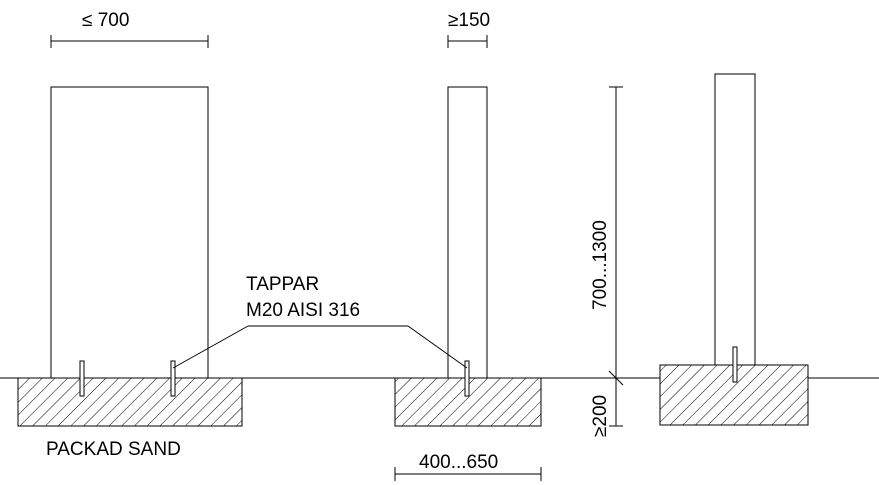 This screenshot has height=485, width=879. What do you see at coordinates (303, 310) in the screenshot?
I see `dowel-spec-label: M20 AISI 316` at bounding box center [303, 310].